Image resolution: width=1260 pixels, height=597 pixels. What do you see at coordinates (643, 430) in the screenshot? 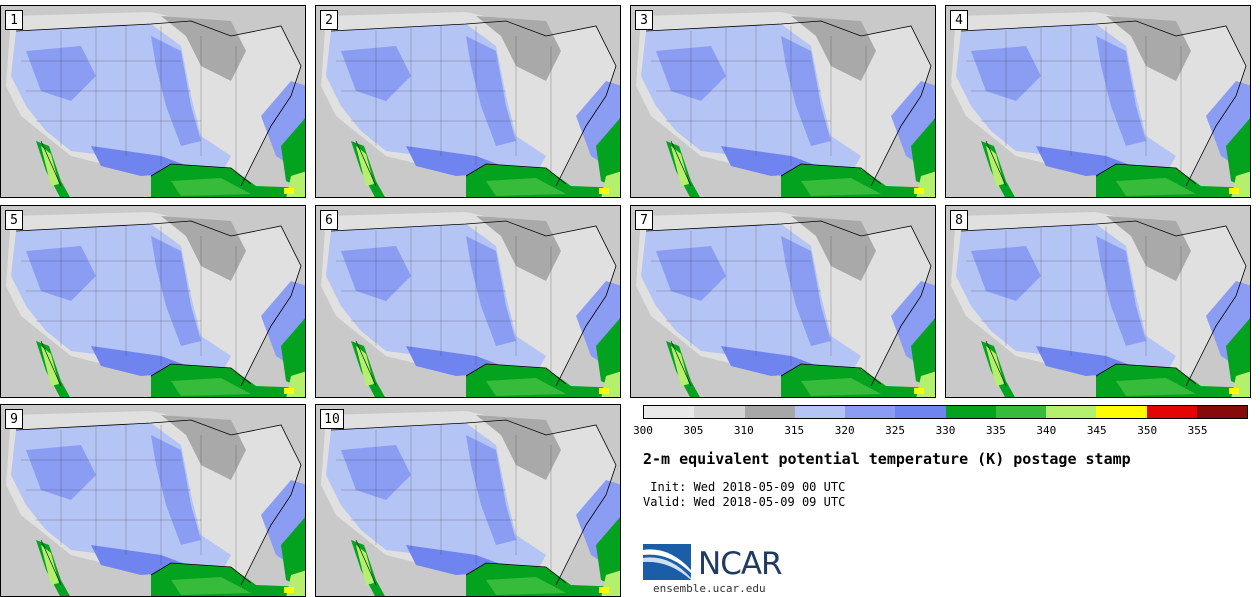
I see `colorbar-tick-label: 300` at bounding box center [643, 430].